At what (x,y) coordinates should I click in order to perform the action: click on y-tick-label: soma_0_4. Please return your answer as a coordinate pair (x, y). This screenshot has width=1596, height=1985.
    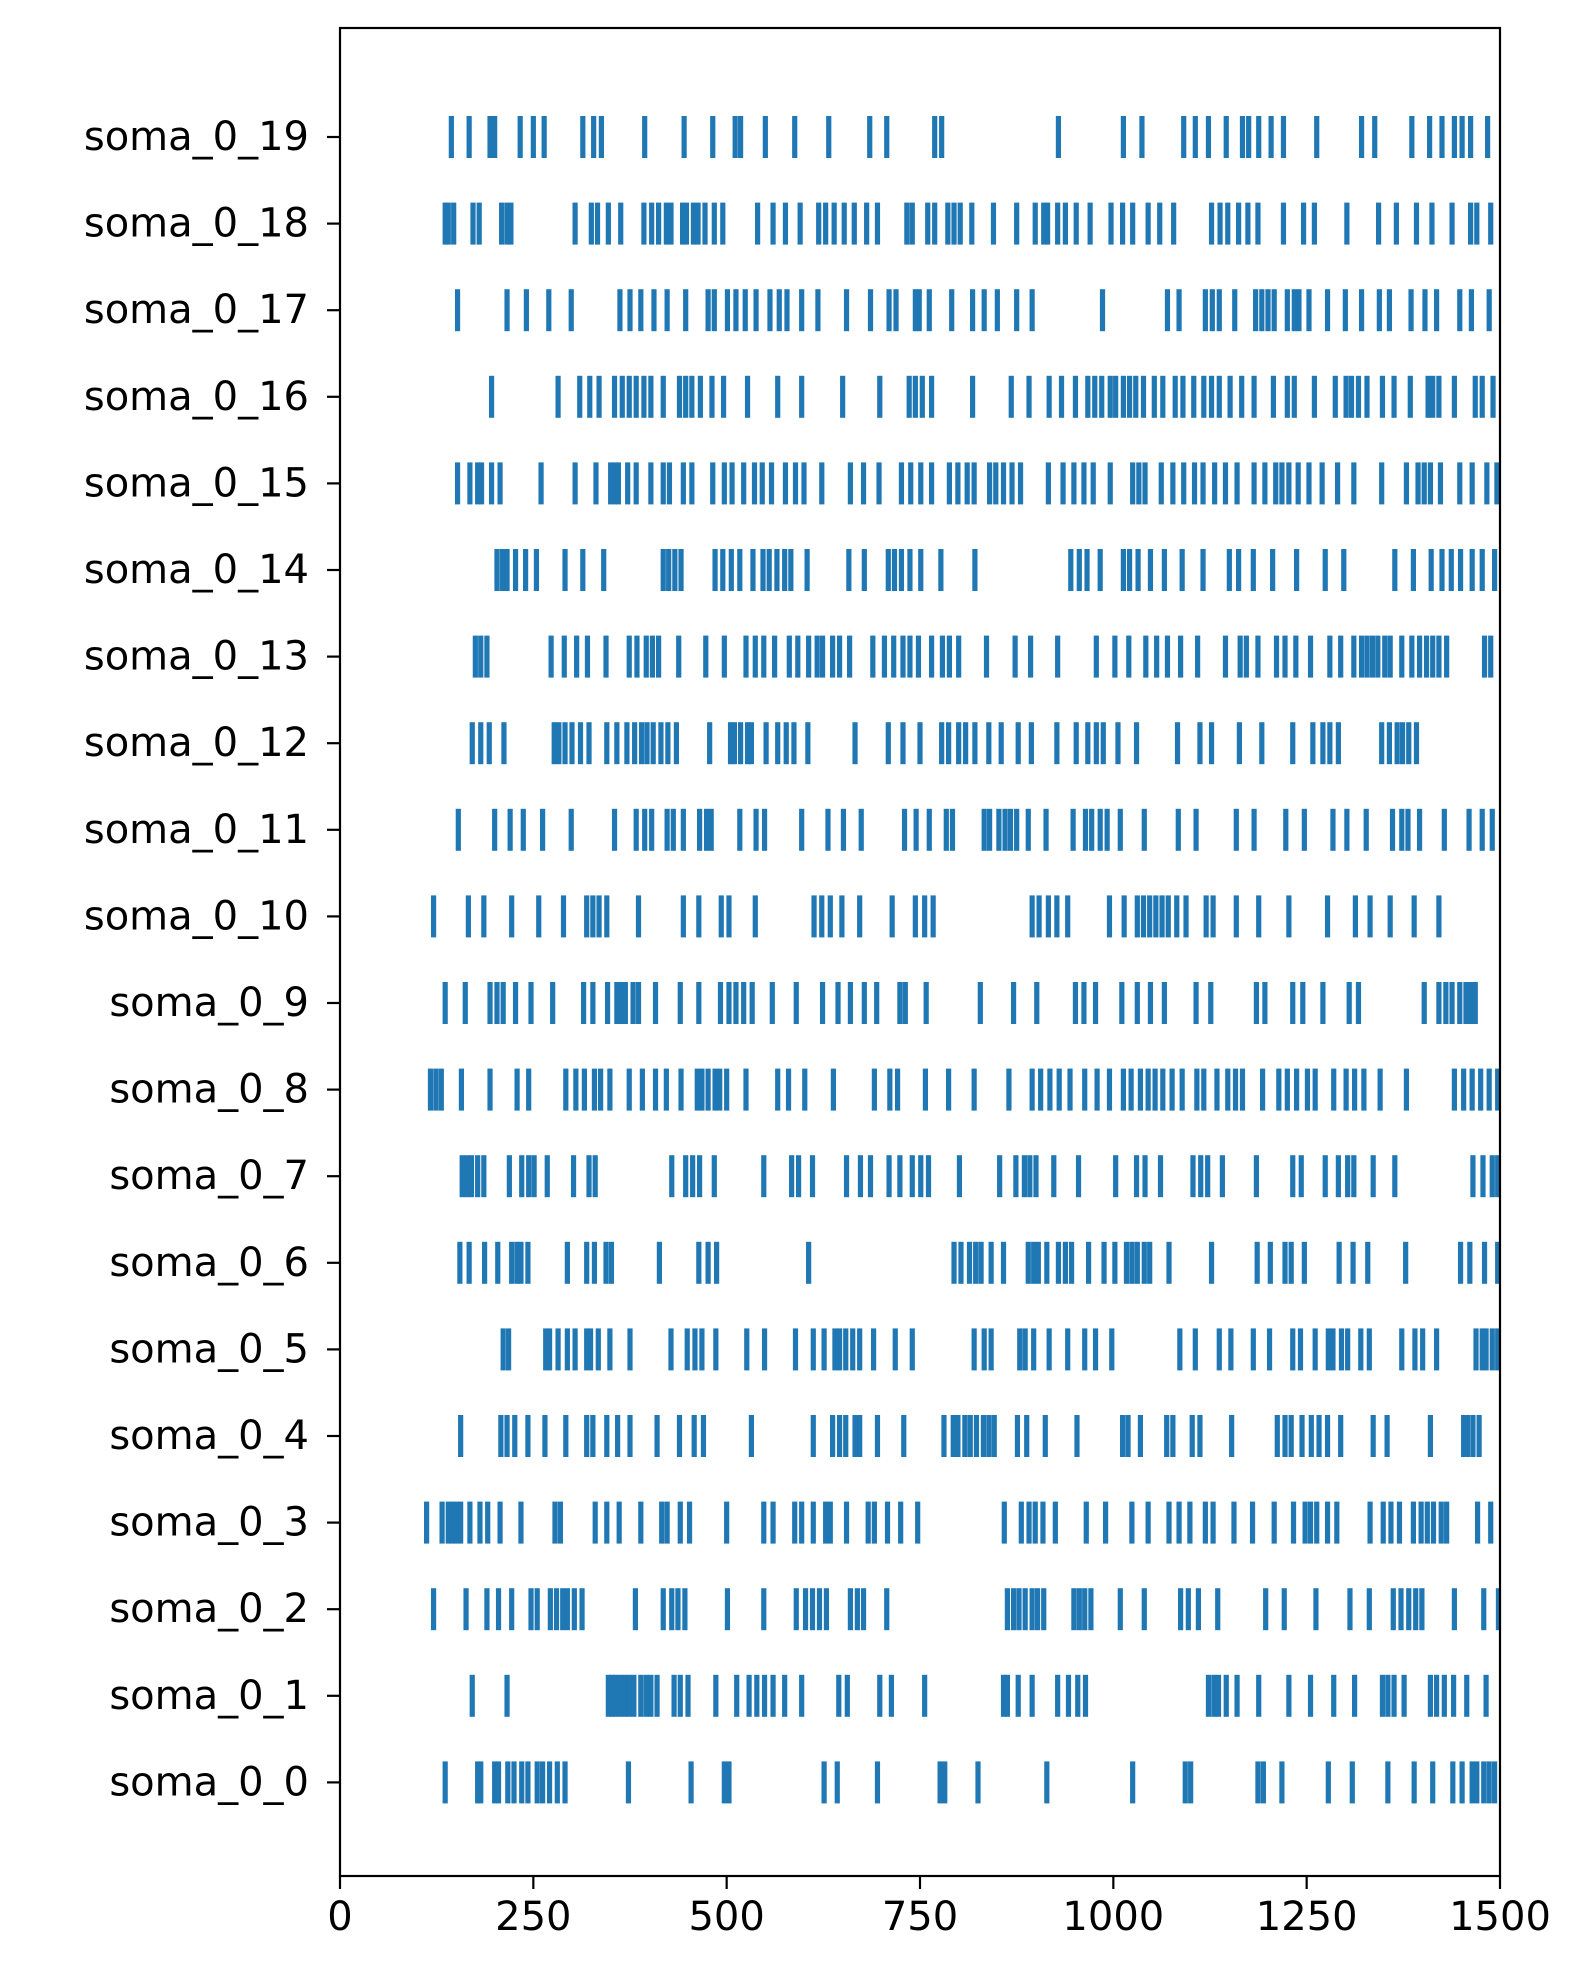
    Looking at the image, I should click on (209, 1436).